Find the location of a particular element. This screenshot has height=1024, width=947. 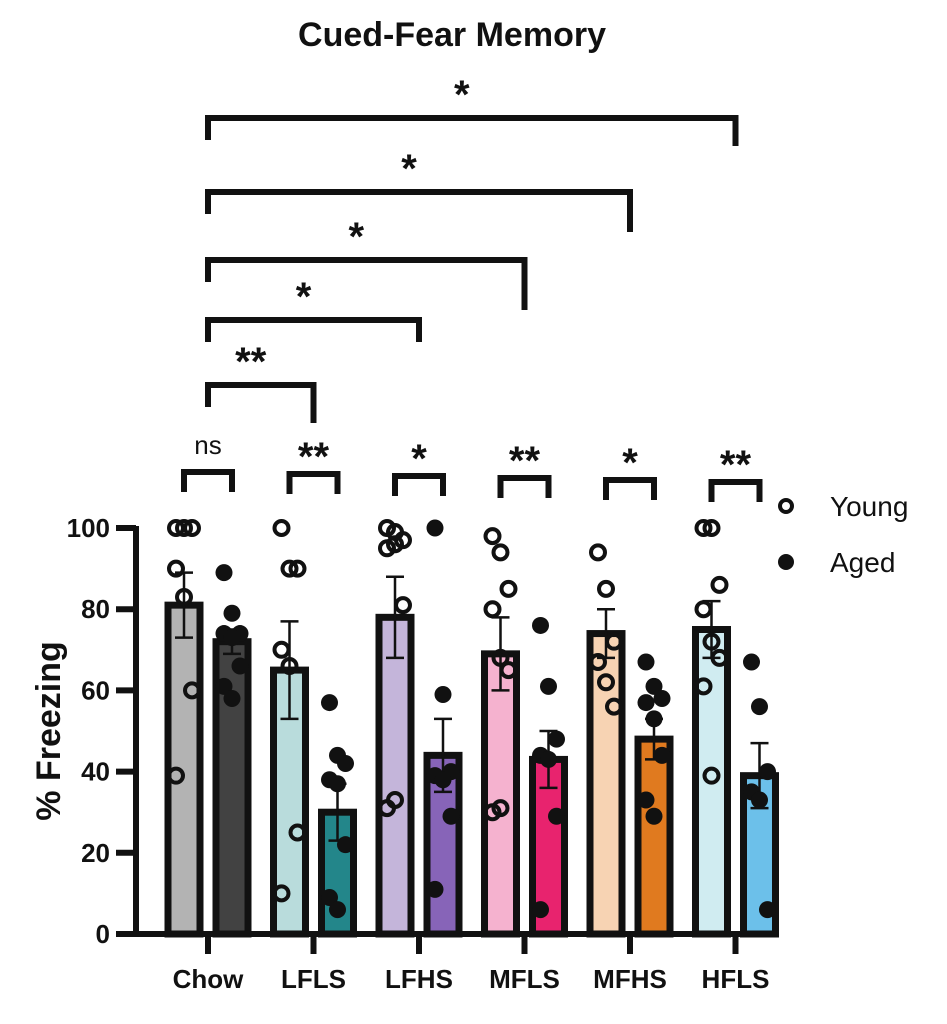

y-tick-label: 100 is located at coordinates (88, 528).